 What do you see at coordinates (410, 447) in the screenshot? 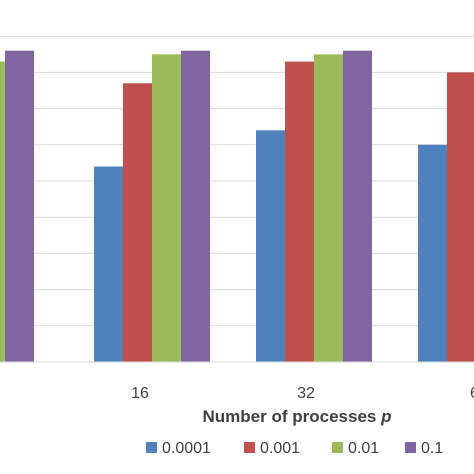
I see `legend-swatch-0.1` at bounding box center [410, 447].